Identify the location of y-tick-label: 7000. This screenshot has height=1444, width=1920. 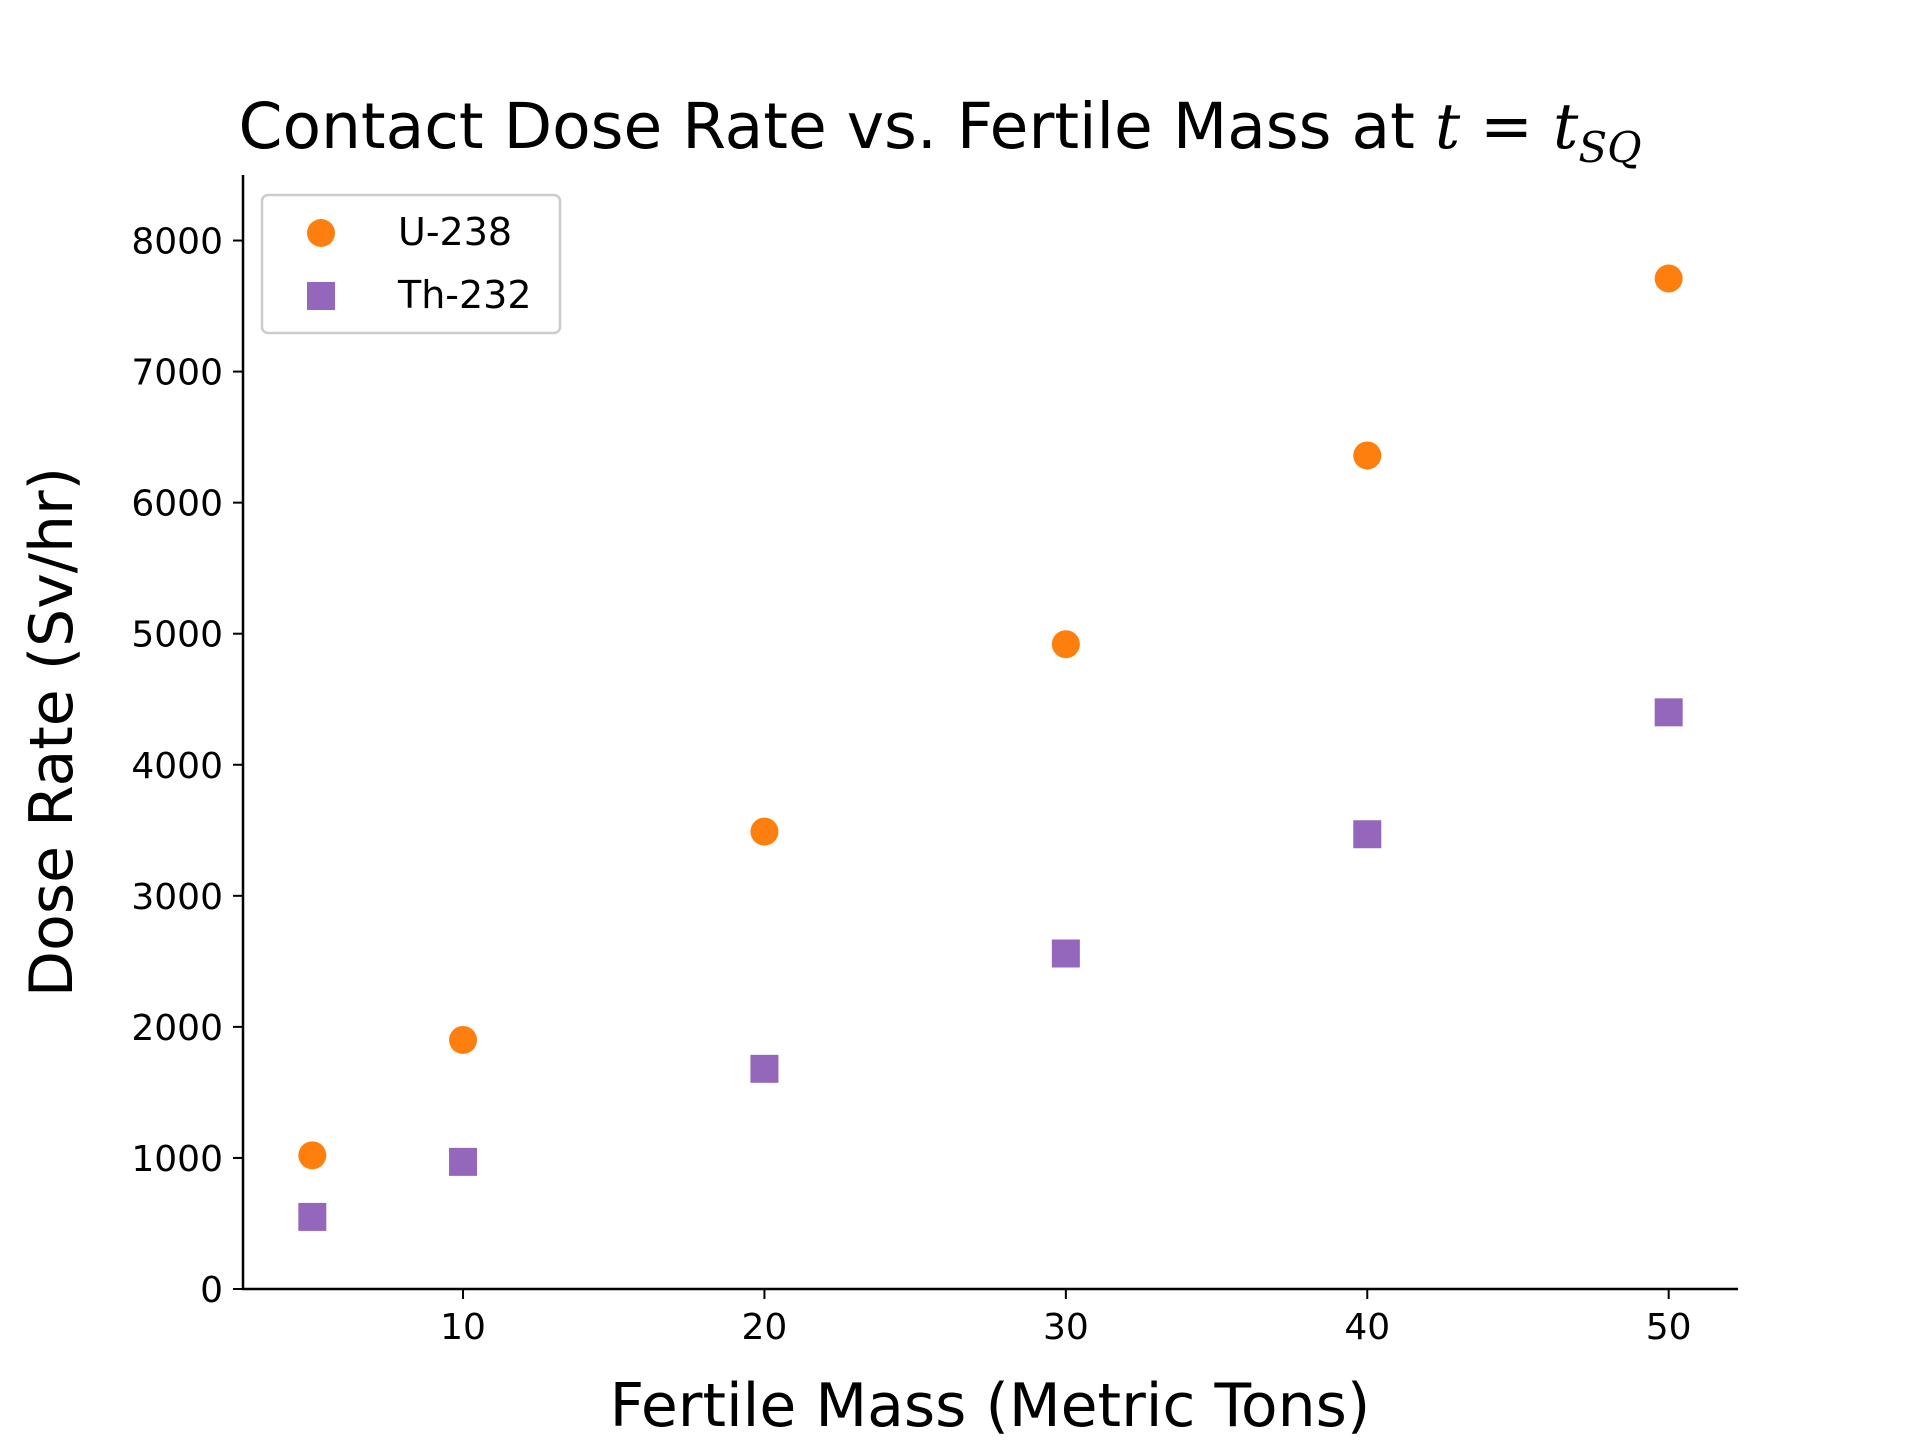
(177, 373).